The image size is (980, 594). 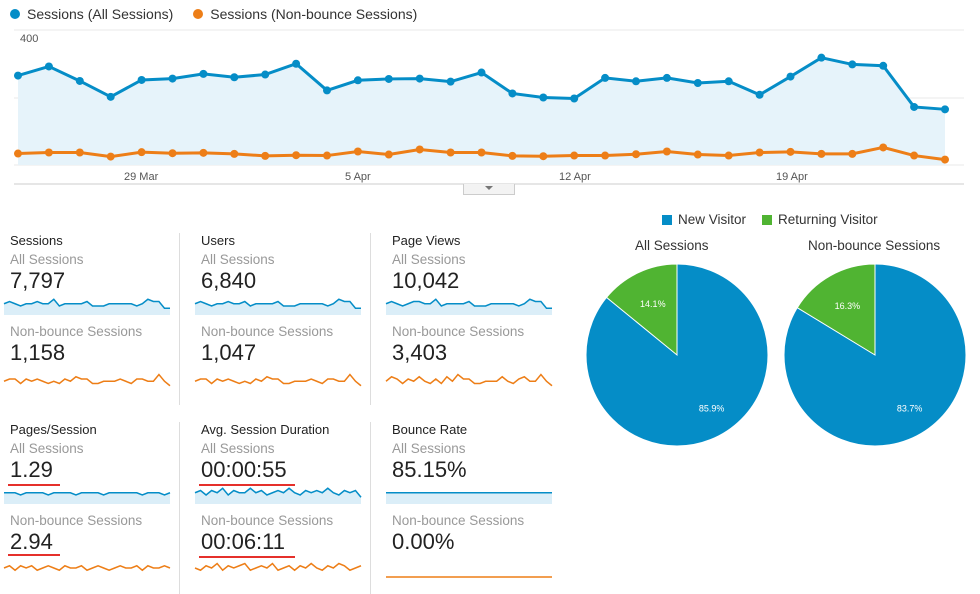 I want to click on pie-label-new: 85.9%, so click(x=712, y=408).